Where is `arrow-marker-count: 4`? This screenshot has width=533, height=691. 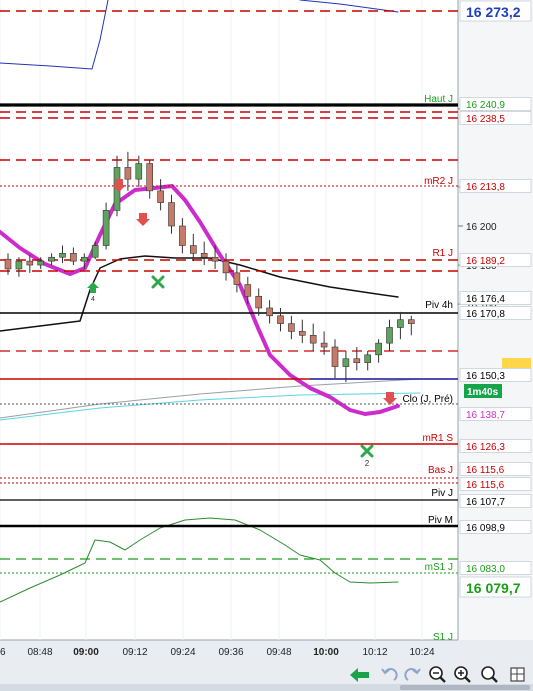 arrow-marker-count: 4 is located at coordinates (93, 299).